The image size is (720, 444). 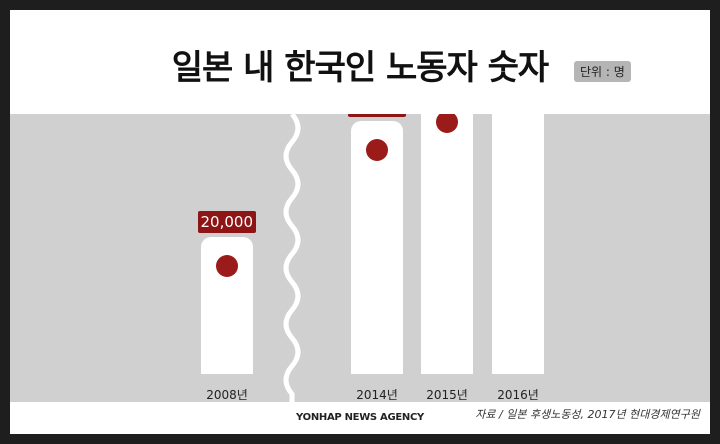 I want to click on chart-title: 일본 내 한국인 노동자 숫자, so click(x=360, y=68).